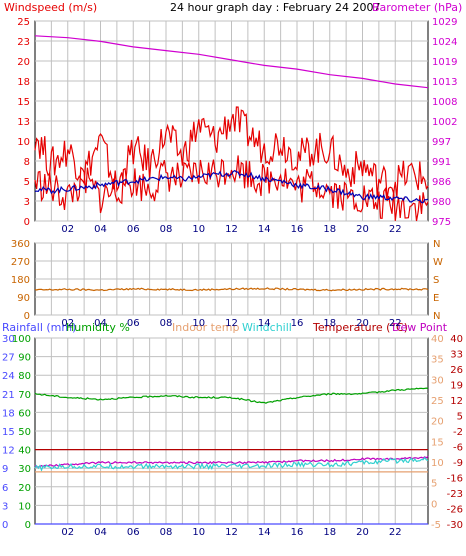 The height and width of the screenshot is (556, 466). I want to click on humidity-tick-label: 30, so click(24, 469).